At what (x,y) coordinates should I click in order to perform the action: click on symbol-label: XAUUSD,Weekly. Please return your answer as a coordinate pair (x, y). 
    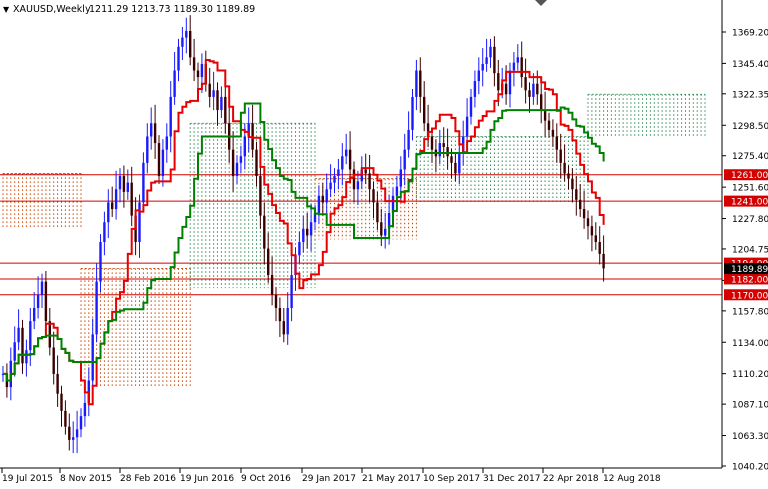
    Looking at the image, I should click on (52, 9).